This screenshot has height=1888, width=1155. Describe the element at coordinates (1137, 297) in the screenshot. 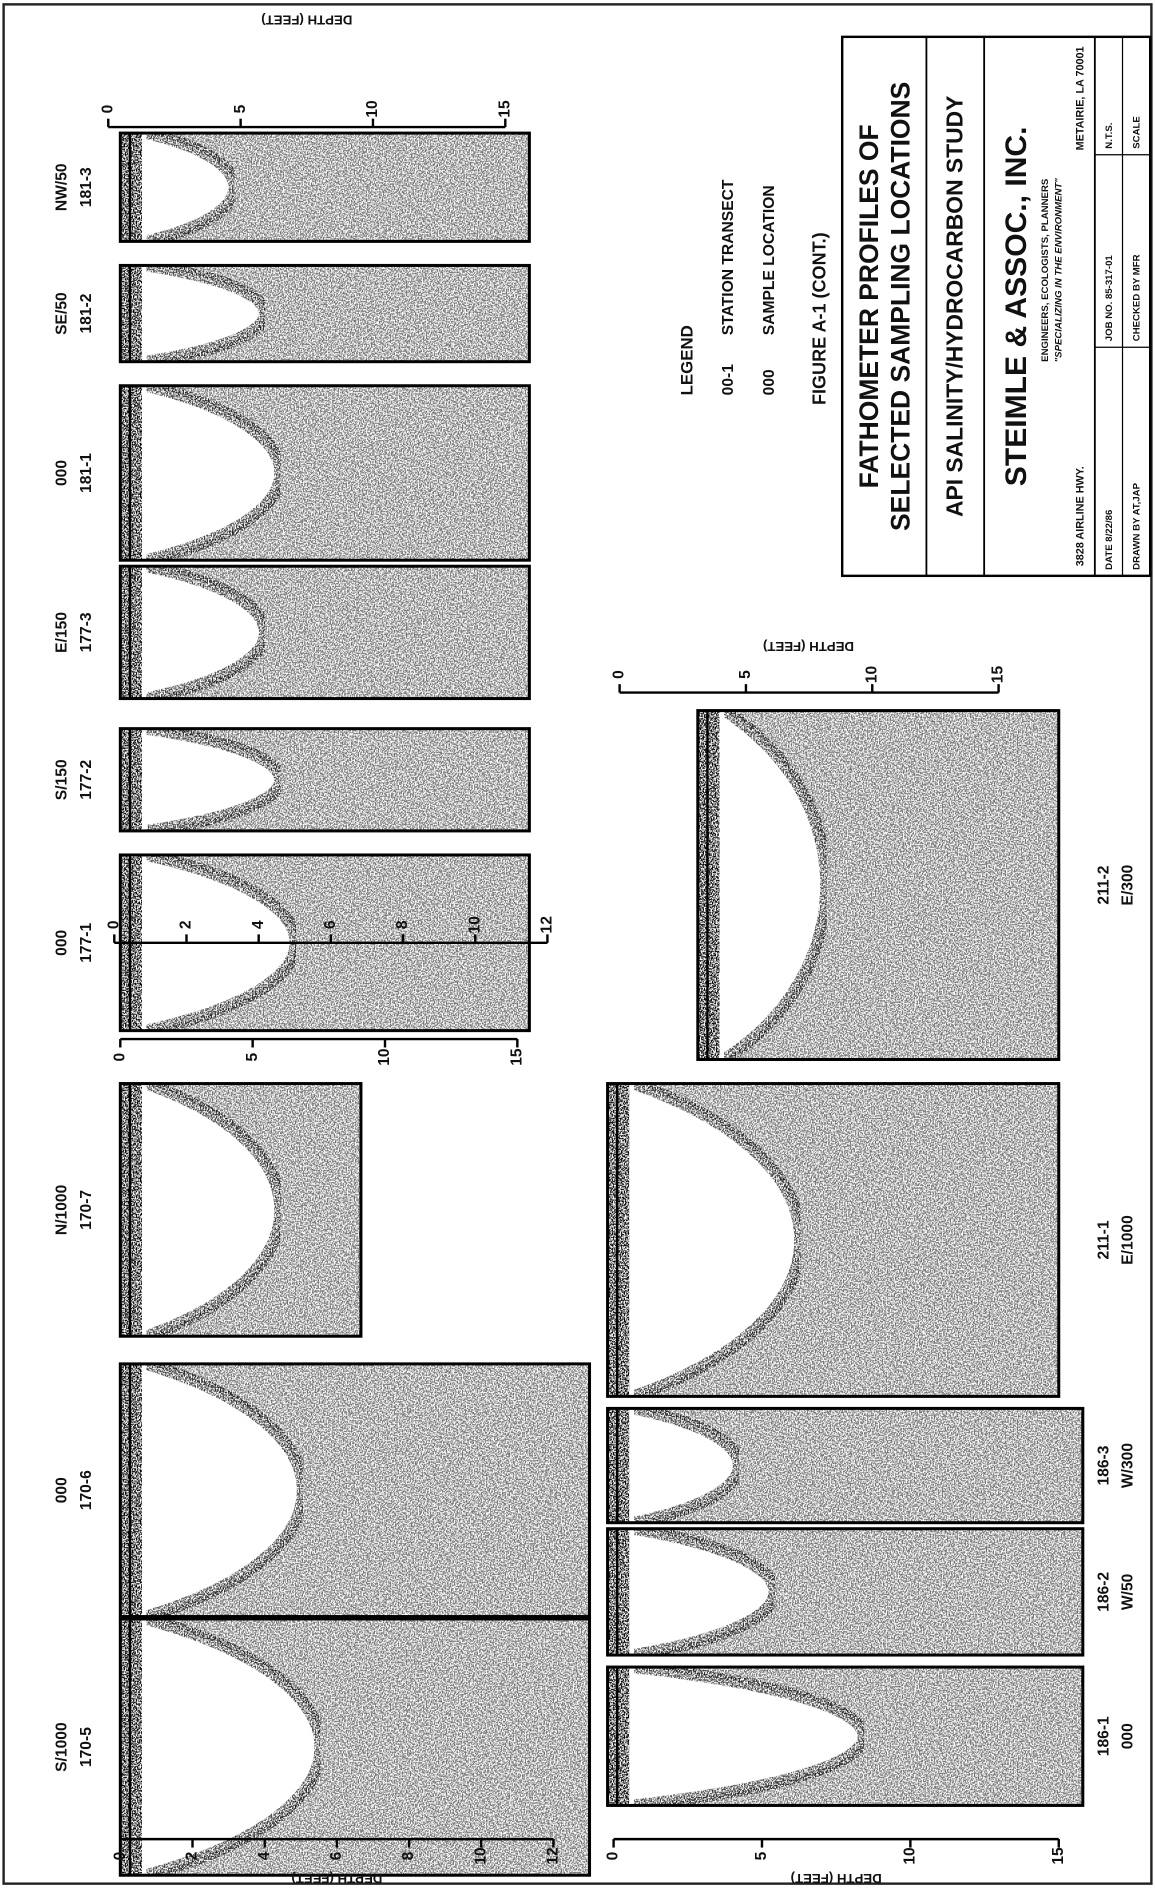

I see `title-block-cell: CHECKED BY MFR` at that location.